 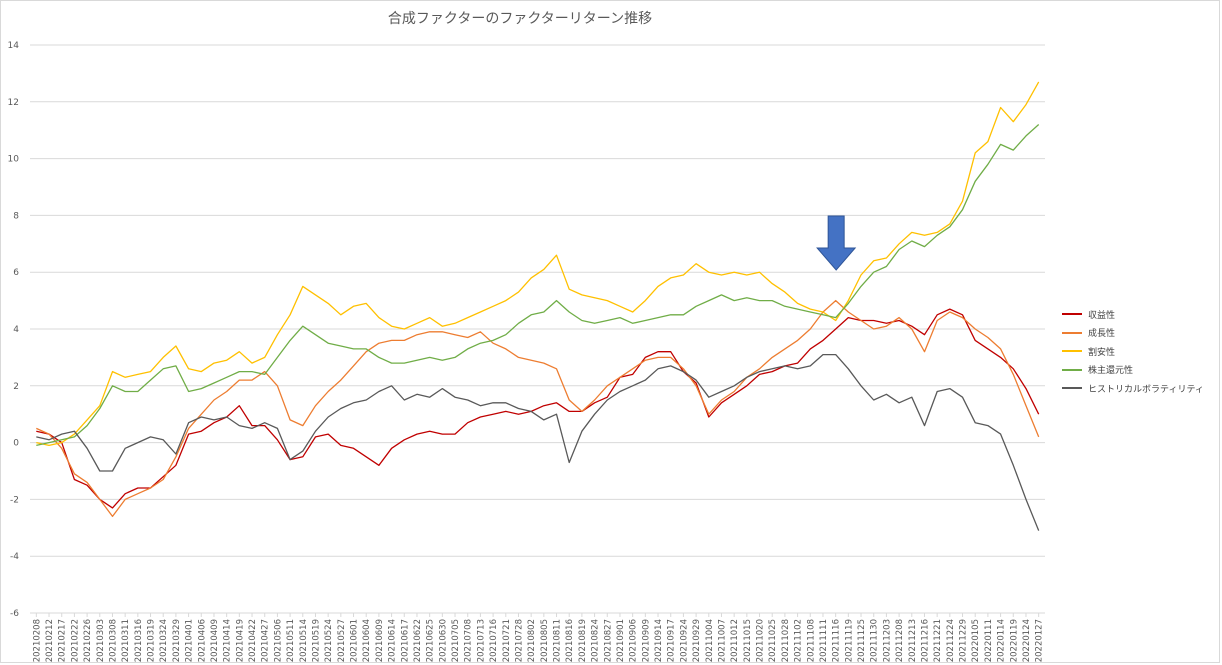 What do you see at coordinates (735, 640) in the screenshot?
I see `x-tick-label: 20211012` at bounding box center [735, 640].